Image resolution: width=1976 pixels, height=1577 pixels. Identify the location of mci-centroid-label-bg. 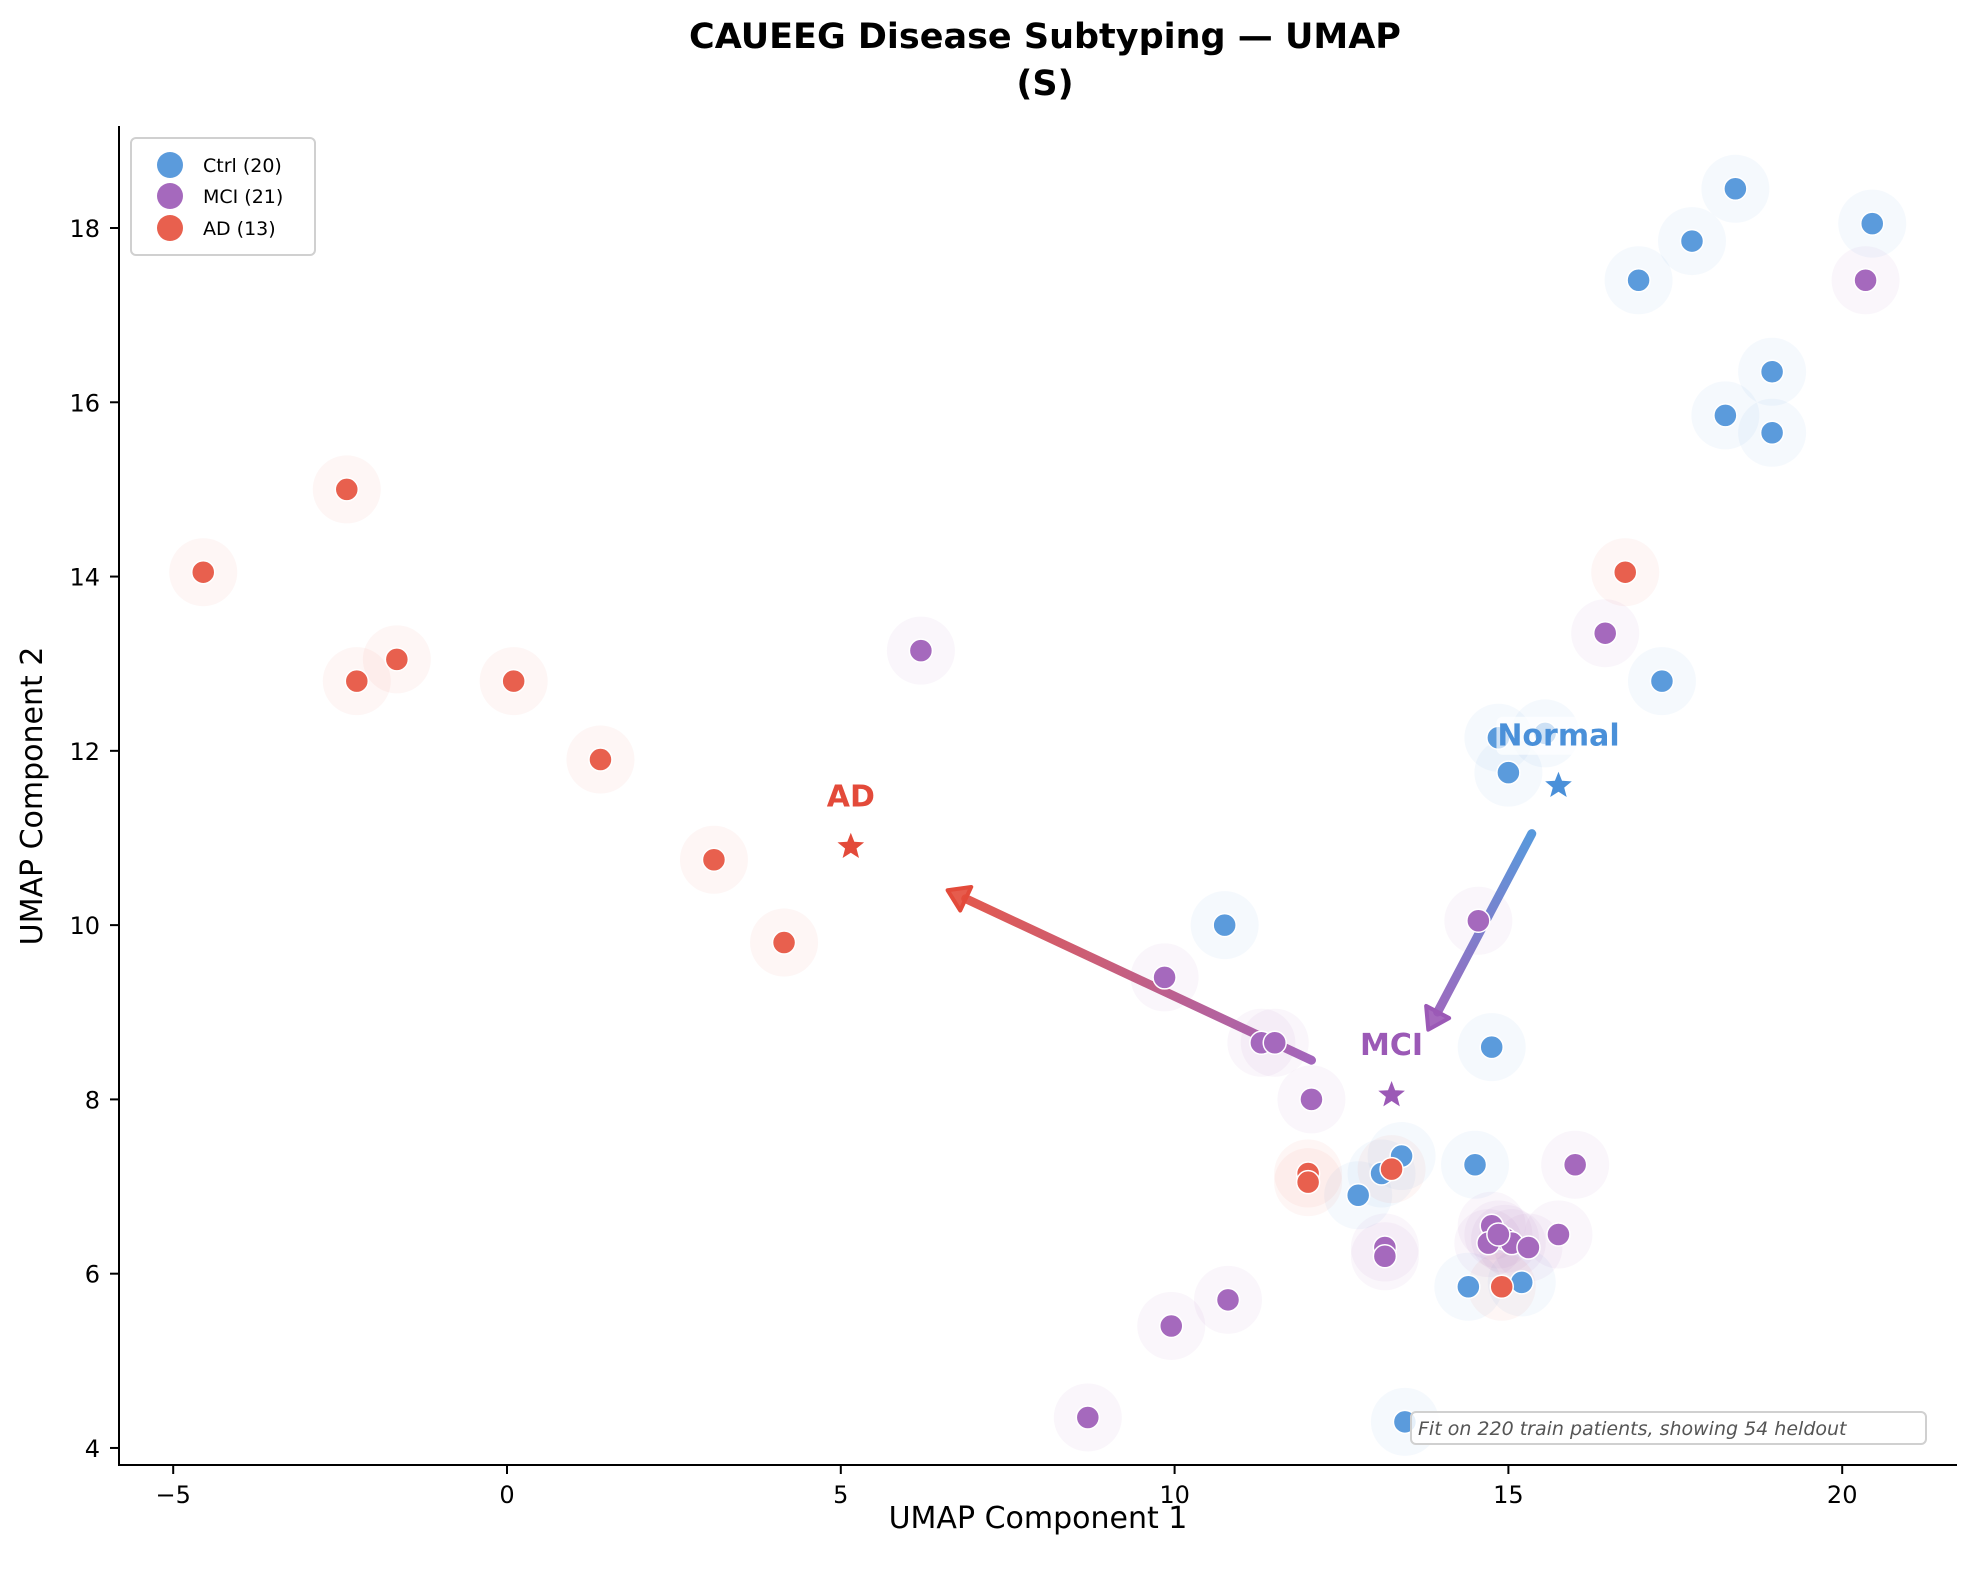
(1392, 1045).